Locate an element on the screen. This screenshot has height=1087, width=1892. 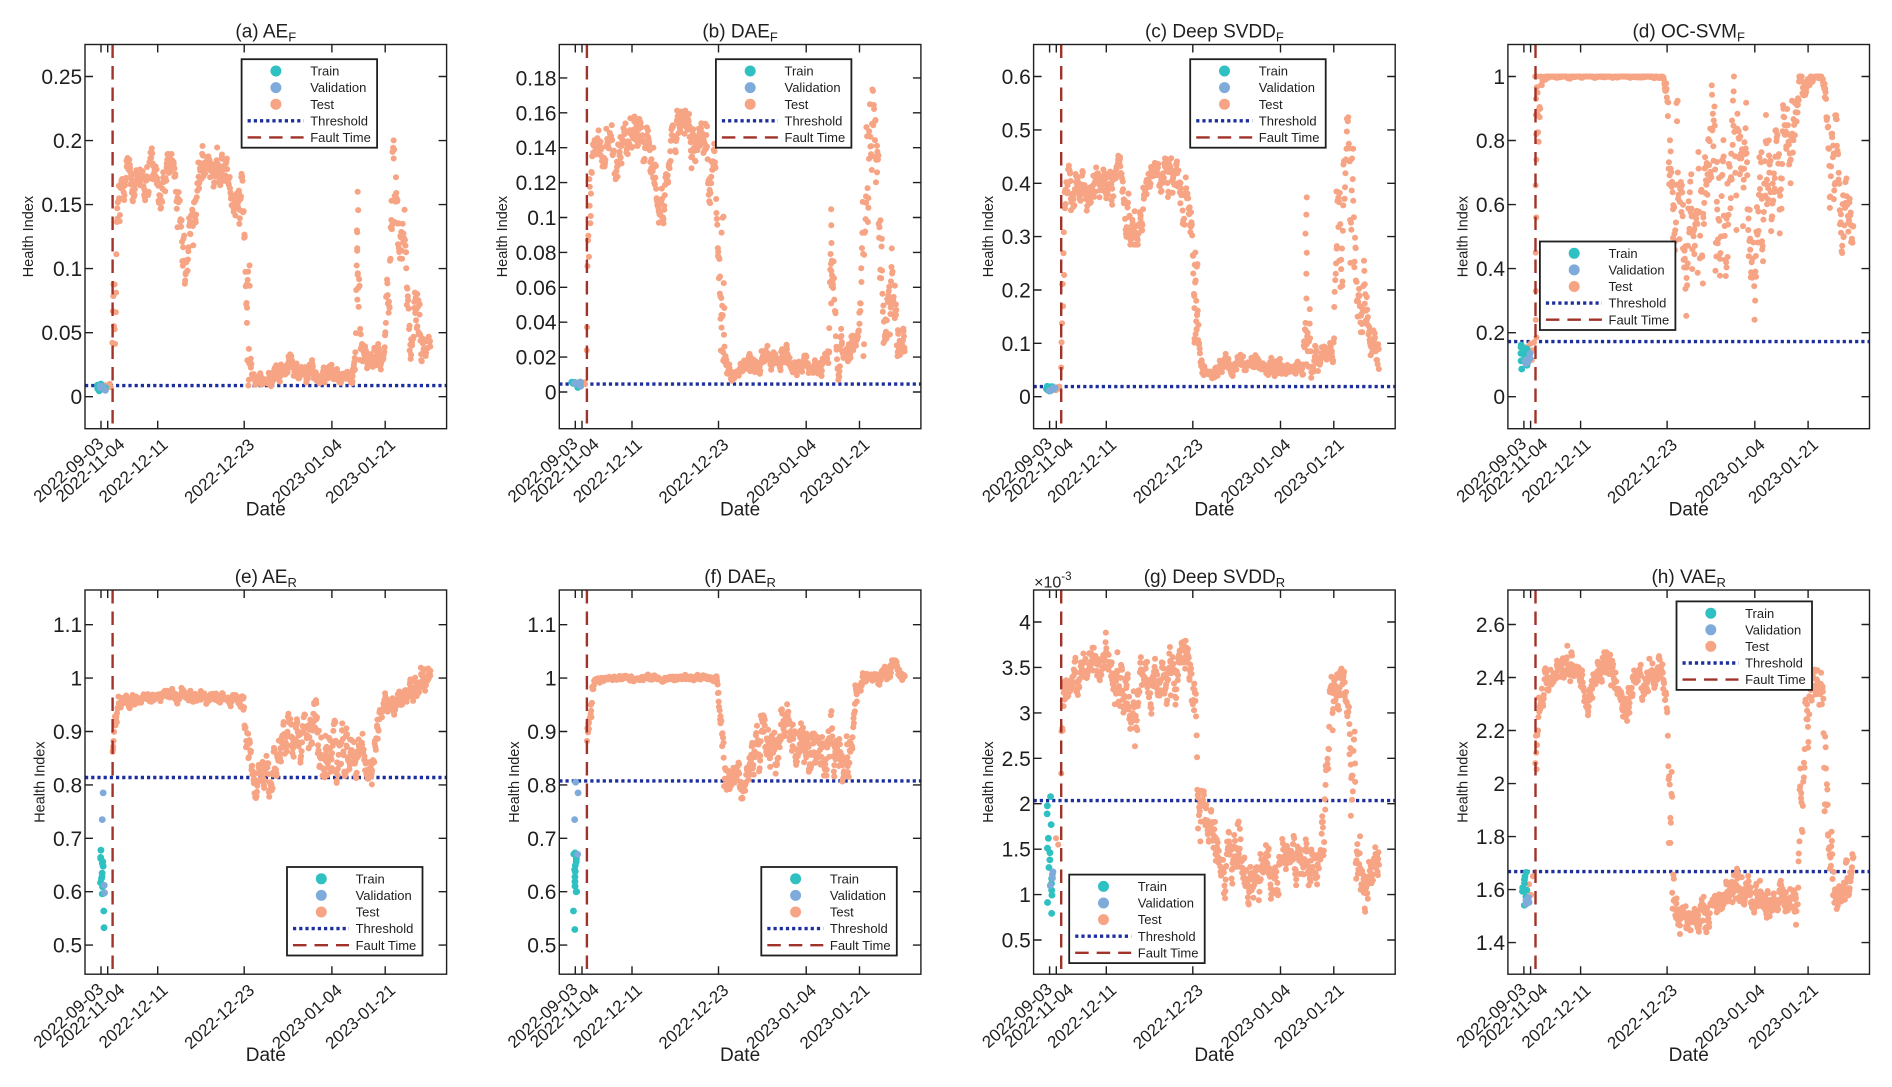
svg-text: (g) Deep SVDDR is located at coordinates (1214, 578).